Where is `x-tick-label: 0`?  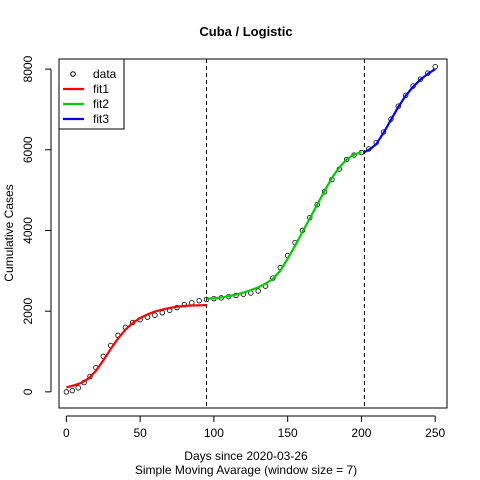 x-tick-label: 0 is located at coordinates (66, 433).